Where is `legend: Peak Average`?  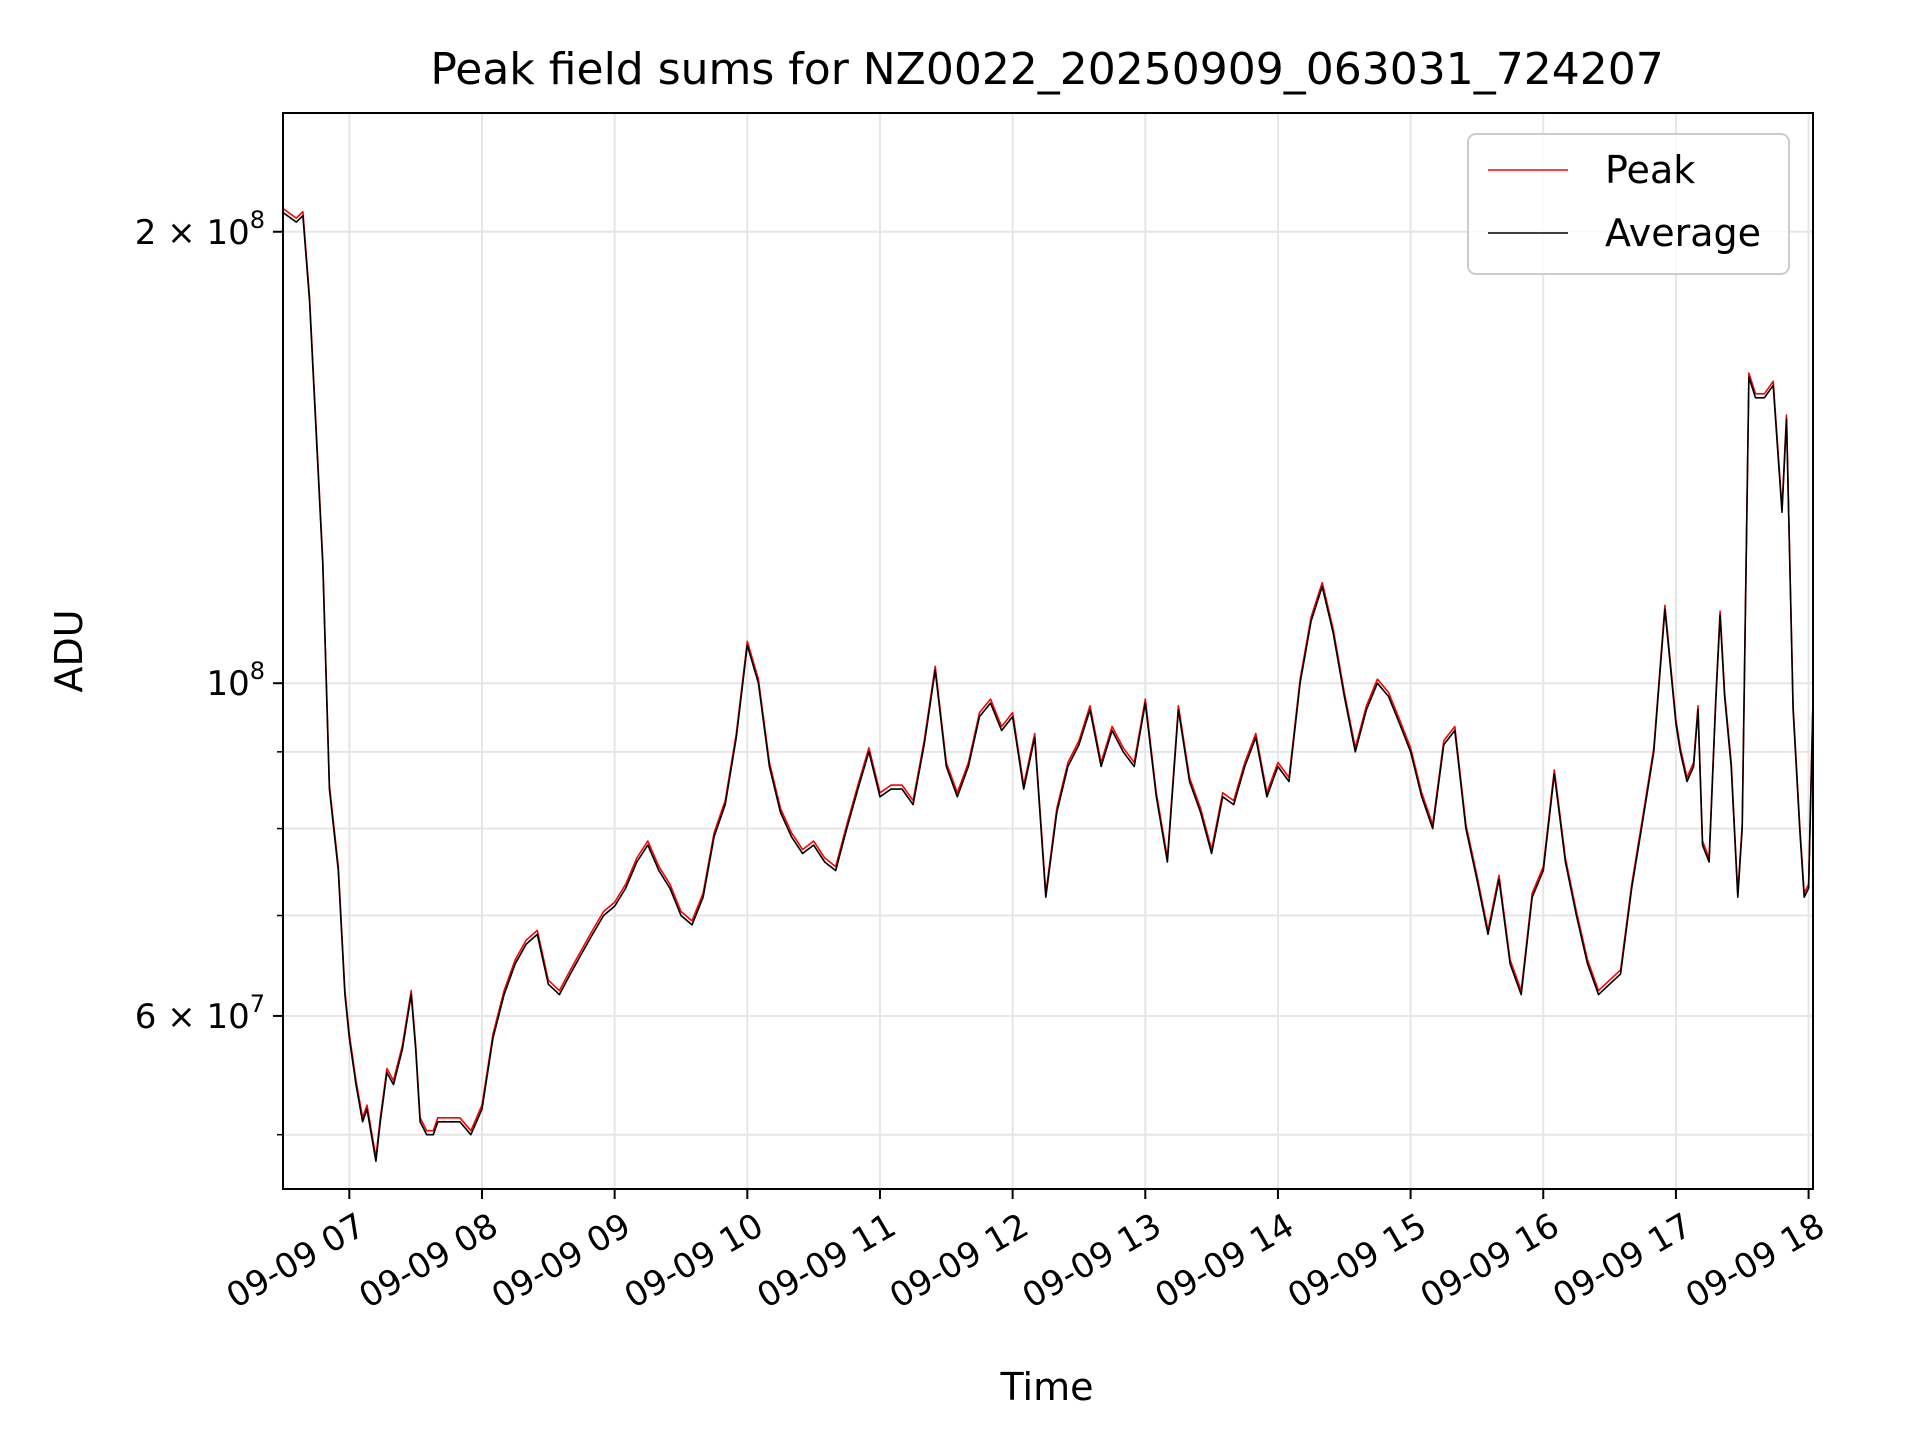 legend: Peak Average is located at coordinates (1628, 204).